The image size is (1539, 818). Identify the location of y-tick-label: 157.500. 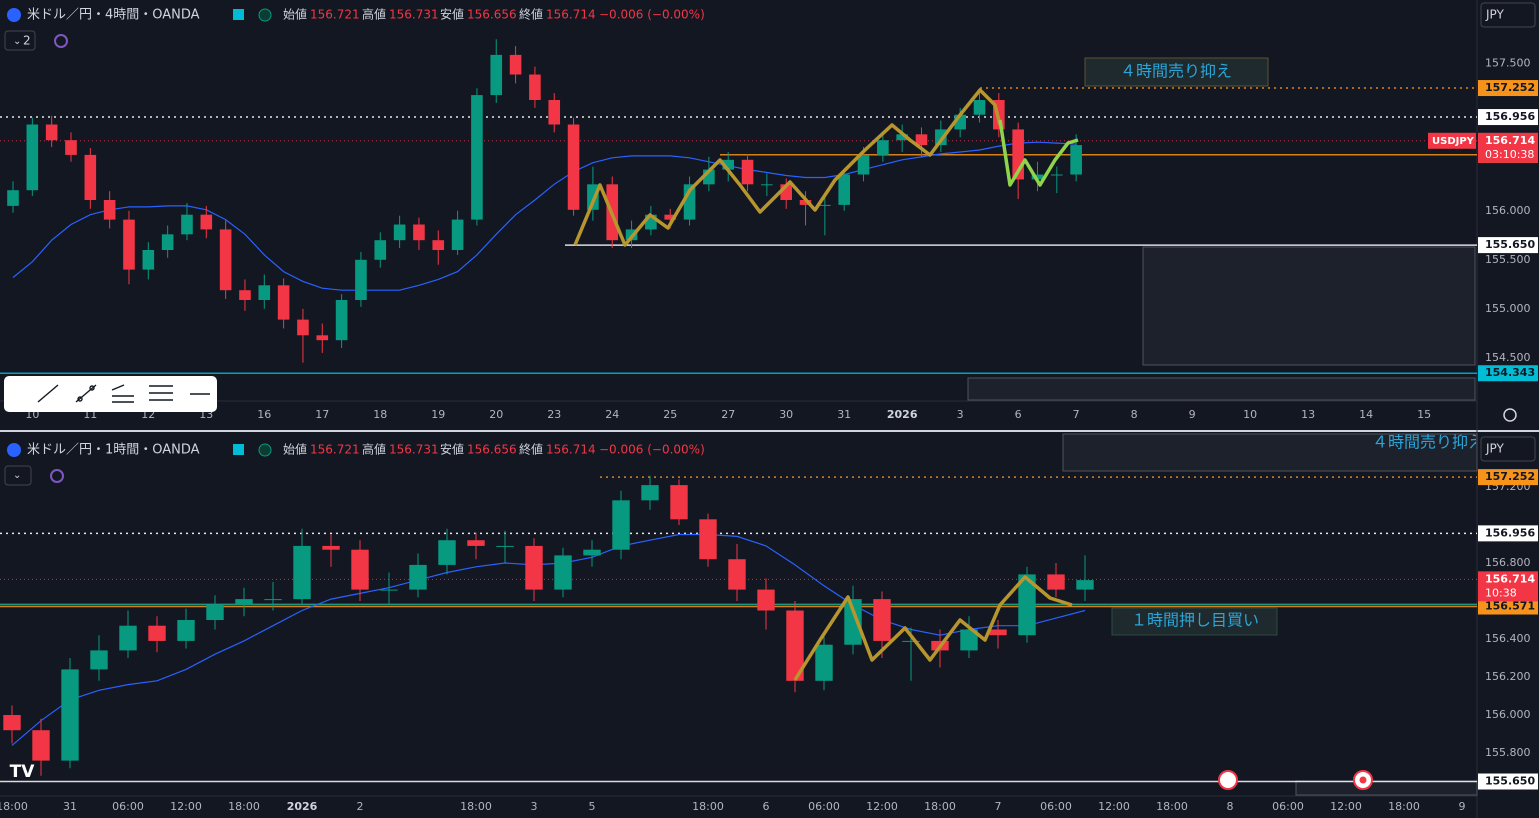
(1508, 63).